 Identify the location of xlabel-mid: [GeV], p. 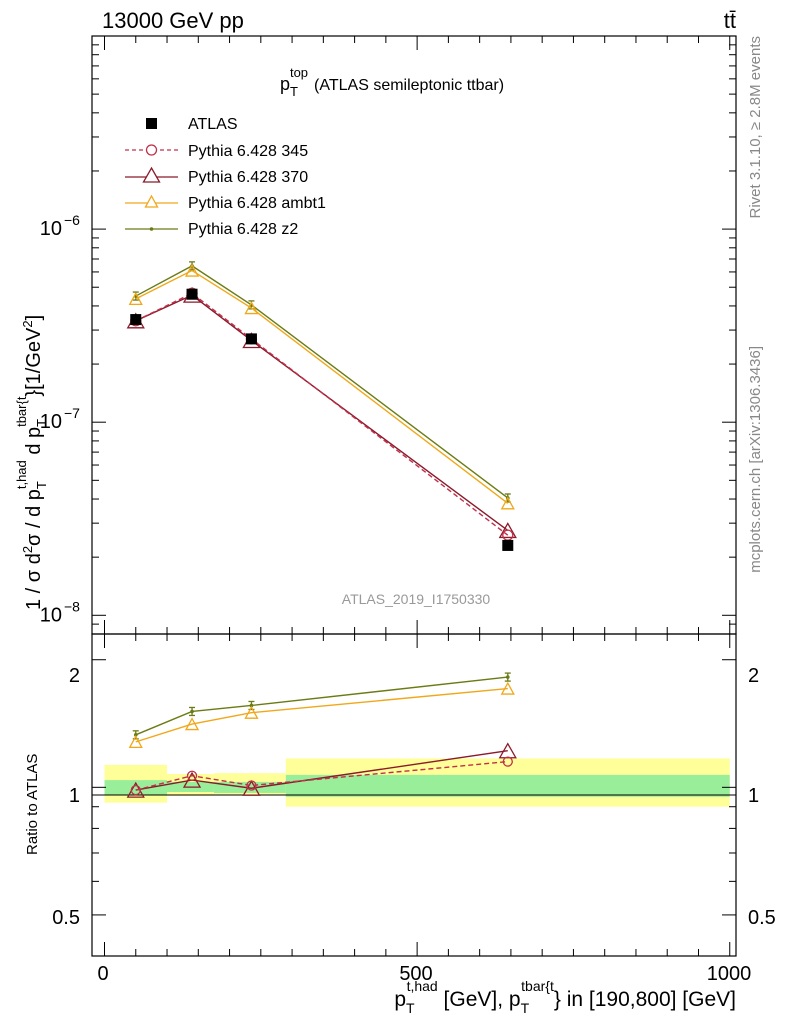
(479, 999).